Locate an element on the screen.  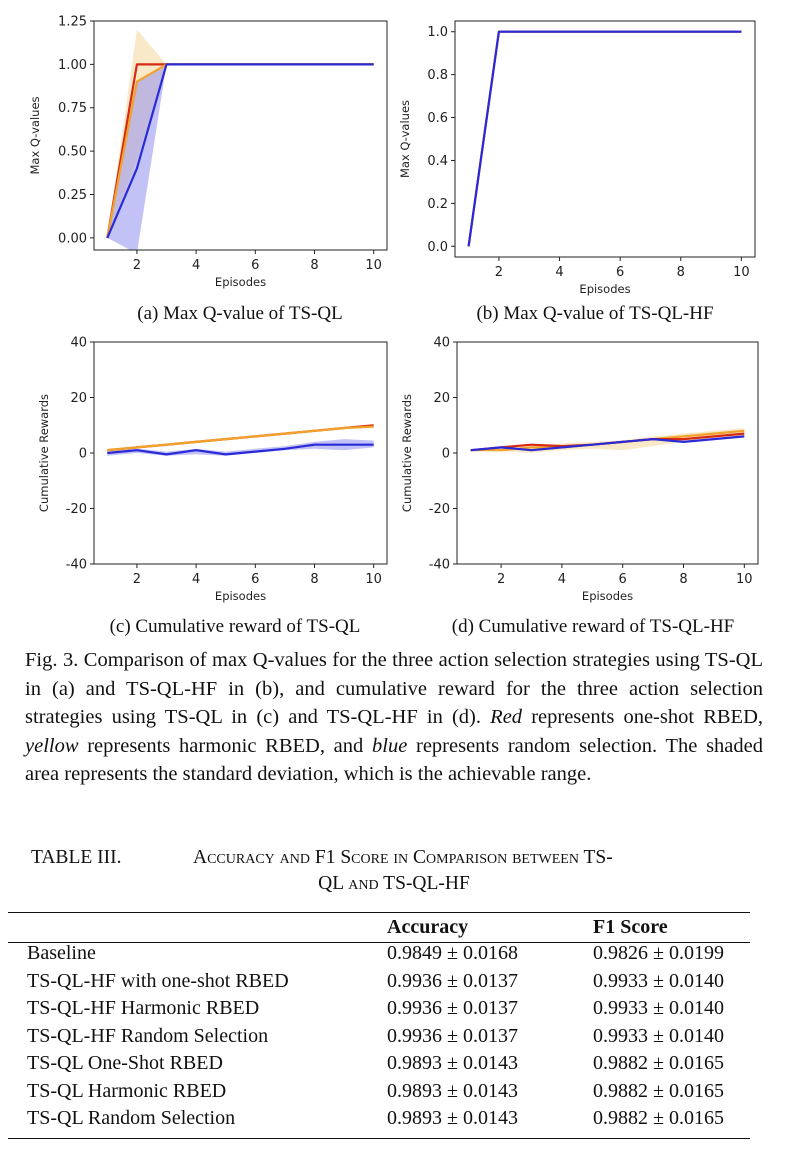
row-accuracy: 0.9849 ± 0.0168 is located at coordinates (452, 953).